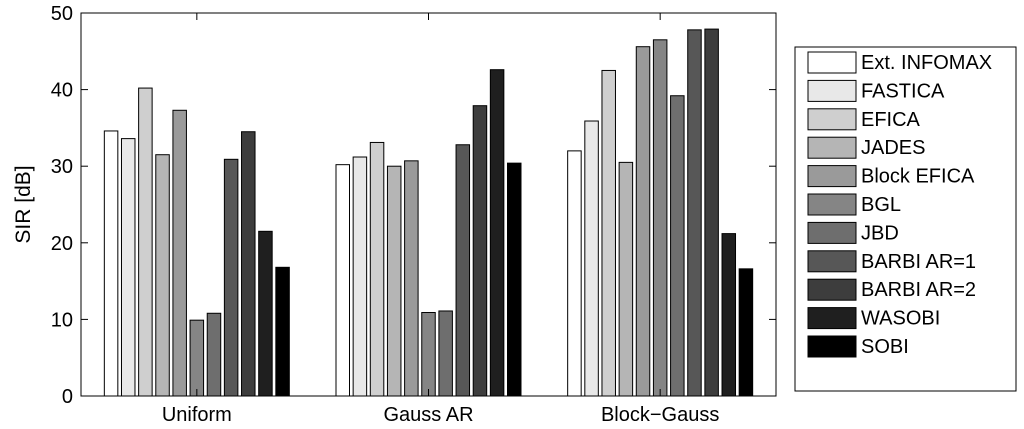 The width and height of the screenshot is (1024, 429). What do you see at coordinates (428, 415) in the screenshot?
I see `x-tick-label: Gauss AR` at bounding box center [428, 415].